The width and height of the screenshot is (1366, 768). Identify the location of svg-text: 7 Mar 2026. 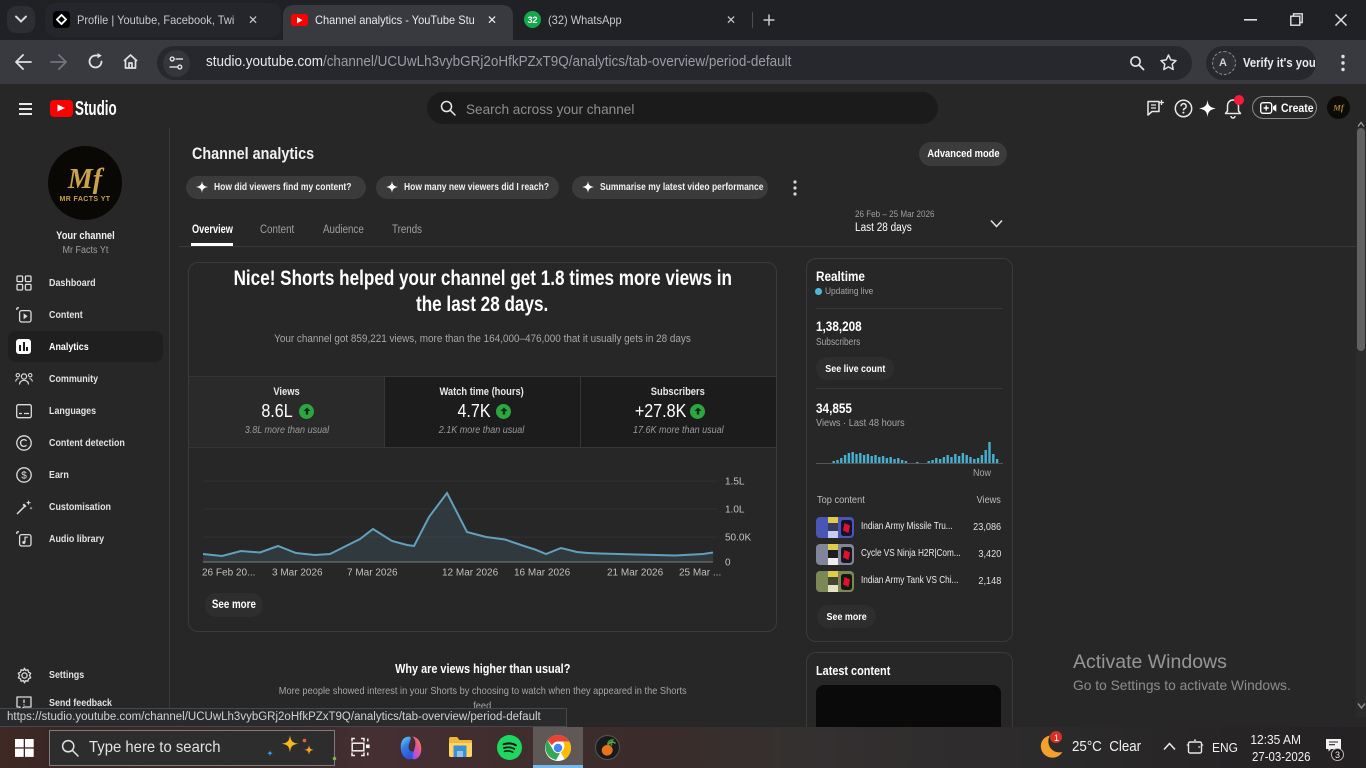
(372, 573).